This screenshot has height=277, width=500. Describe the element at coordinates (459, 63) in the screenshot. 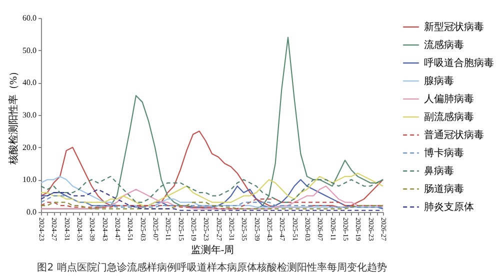

I see `legend-label: 呼吸道合胞病毒` at that location.